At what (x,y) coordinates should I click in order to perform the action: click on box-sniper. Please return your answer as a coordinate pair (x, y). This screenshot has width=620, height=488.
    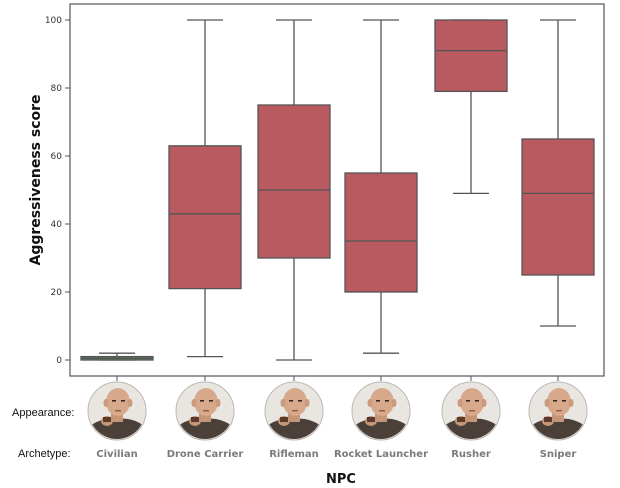
    Looking at the image, I should click on (558, 173).